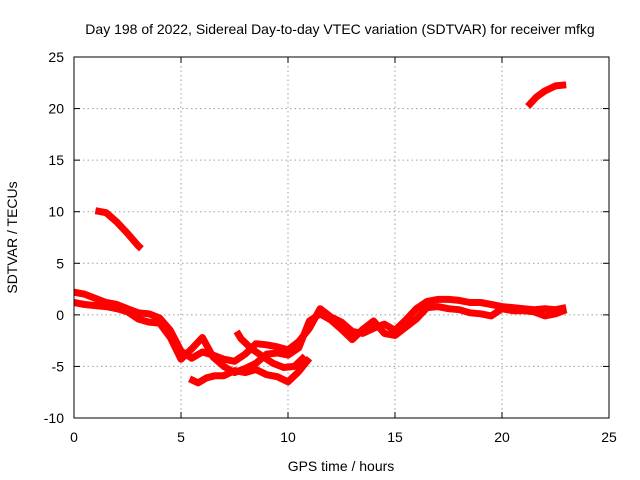 Image resolution: width=640 pixels, height=480 pixels. What do you see at coordinates (250, 371) in the screenshot?
I see `series-lower-arc` at bounding box center [250, 371].